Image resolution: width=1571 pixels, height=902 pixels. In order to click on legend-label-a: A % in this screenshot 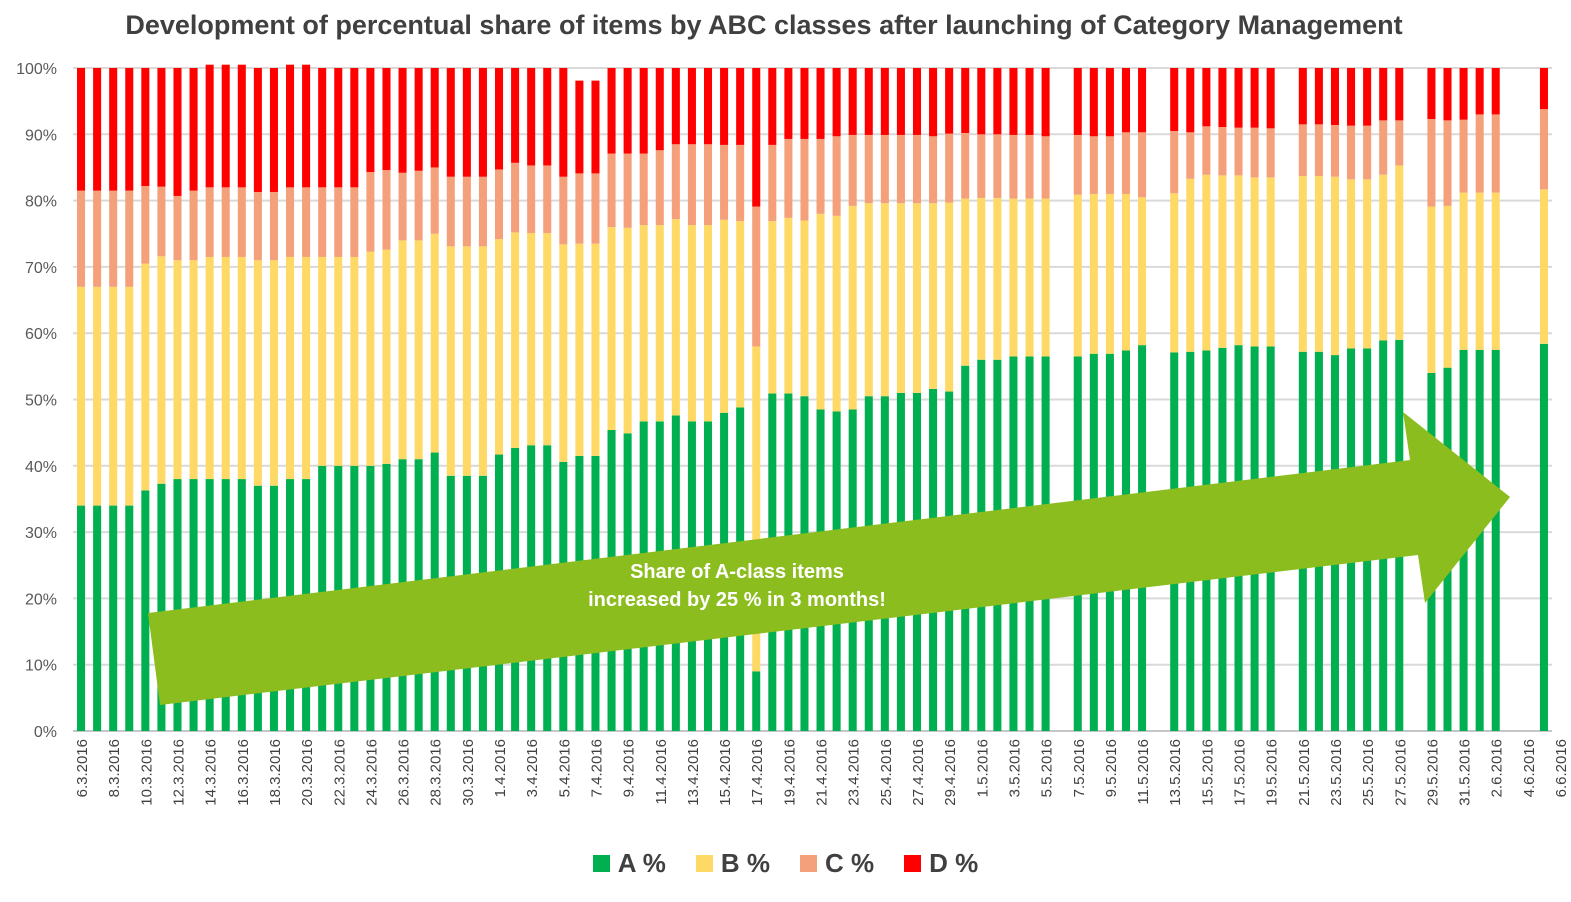, I will do `click(641, 863)`.